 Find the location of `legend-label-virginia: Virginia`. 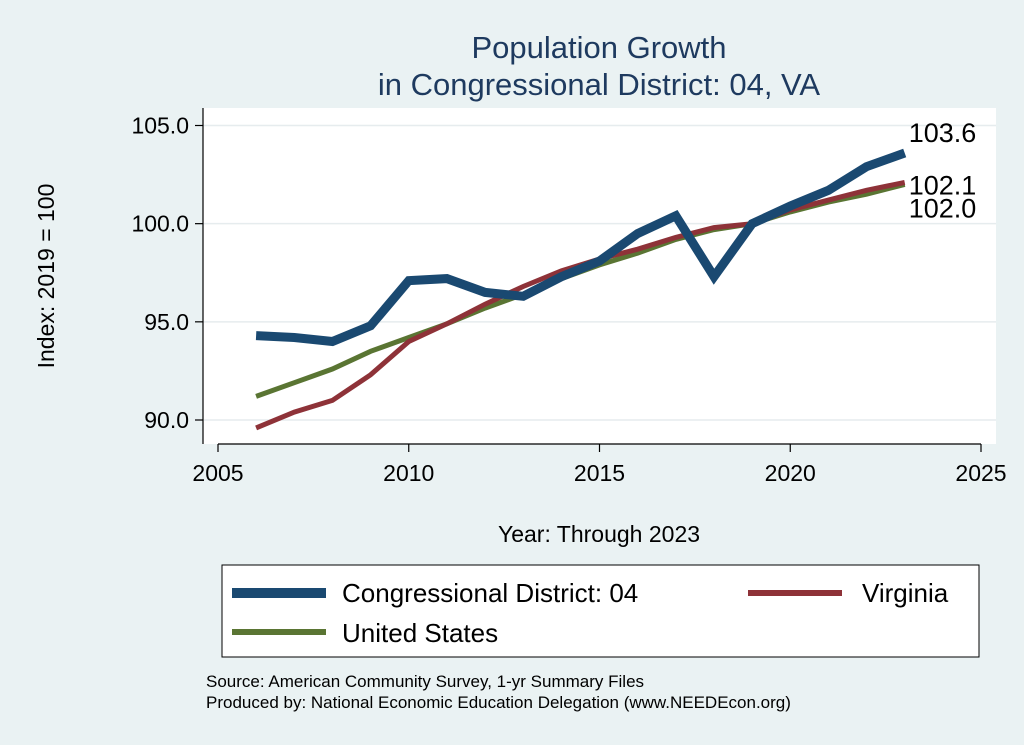

legend-label-virginia: Virginia is located at coordinates (905, 593).